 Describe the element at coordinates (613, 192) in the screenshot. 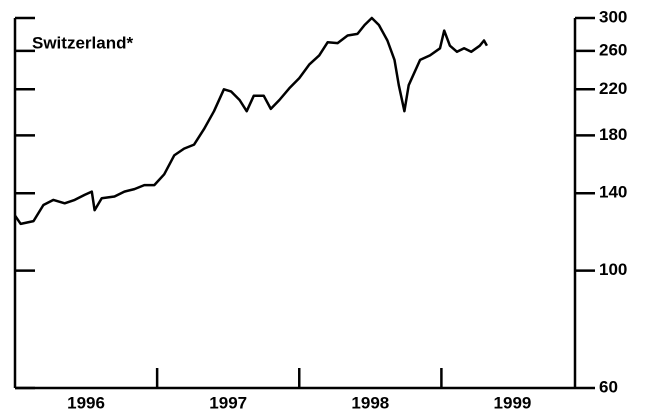

I see `y-tick-label: 140` at that location.